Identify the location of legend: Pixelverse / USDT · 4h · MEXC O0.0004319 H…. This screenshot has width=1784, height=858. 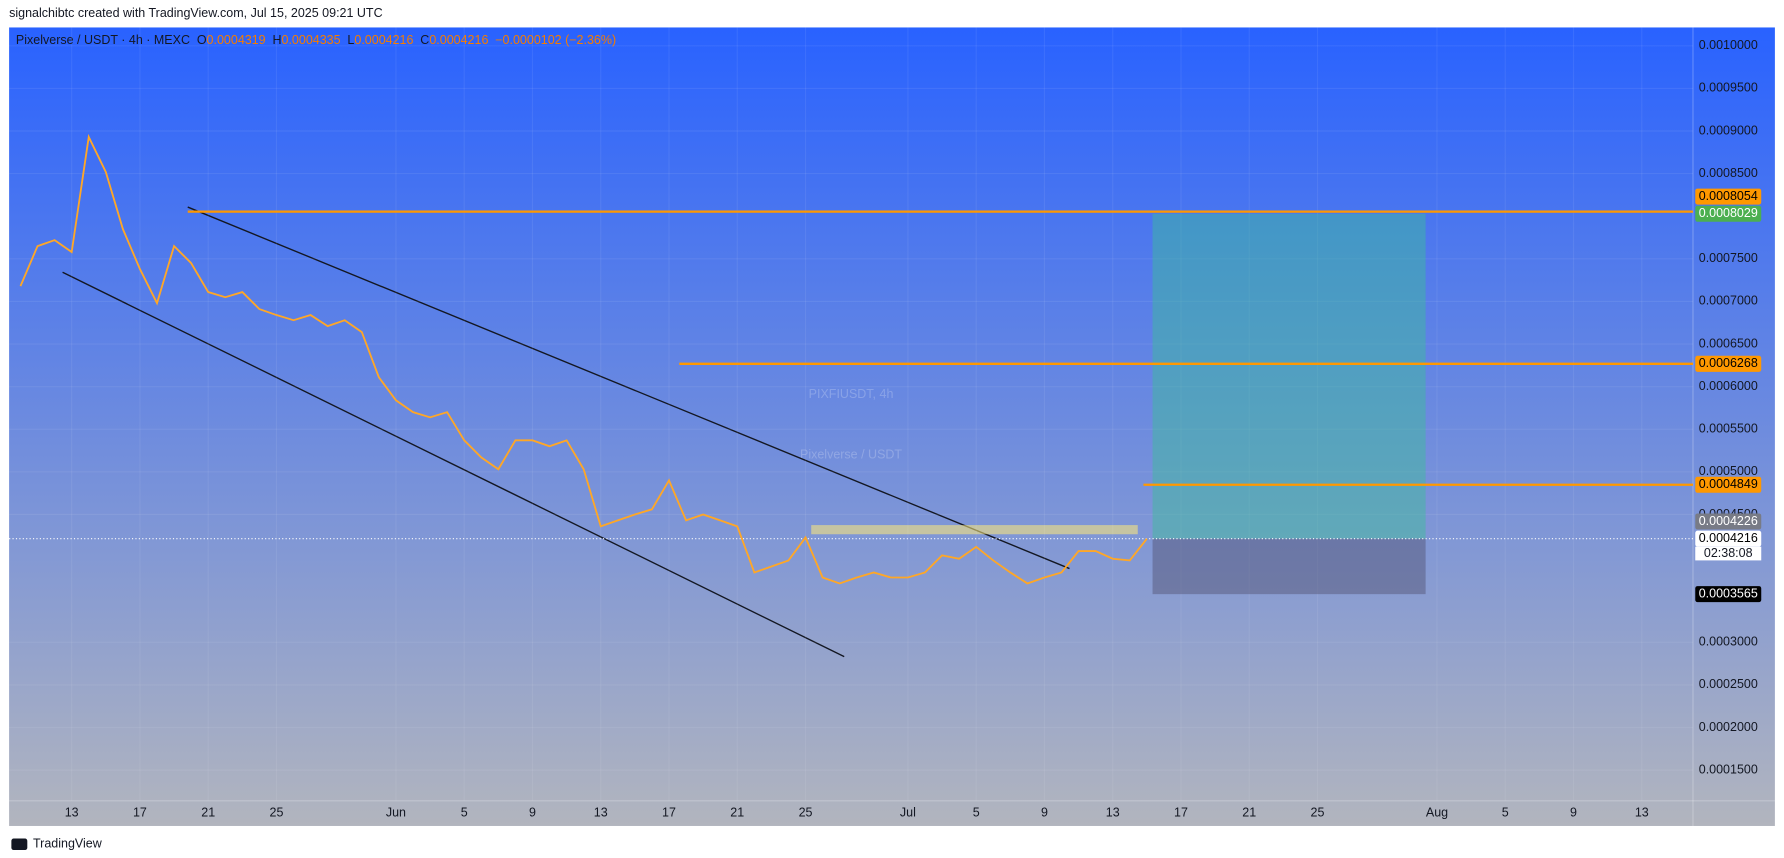
(316, 40).